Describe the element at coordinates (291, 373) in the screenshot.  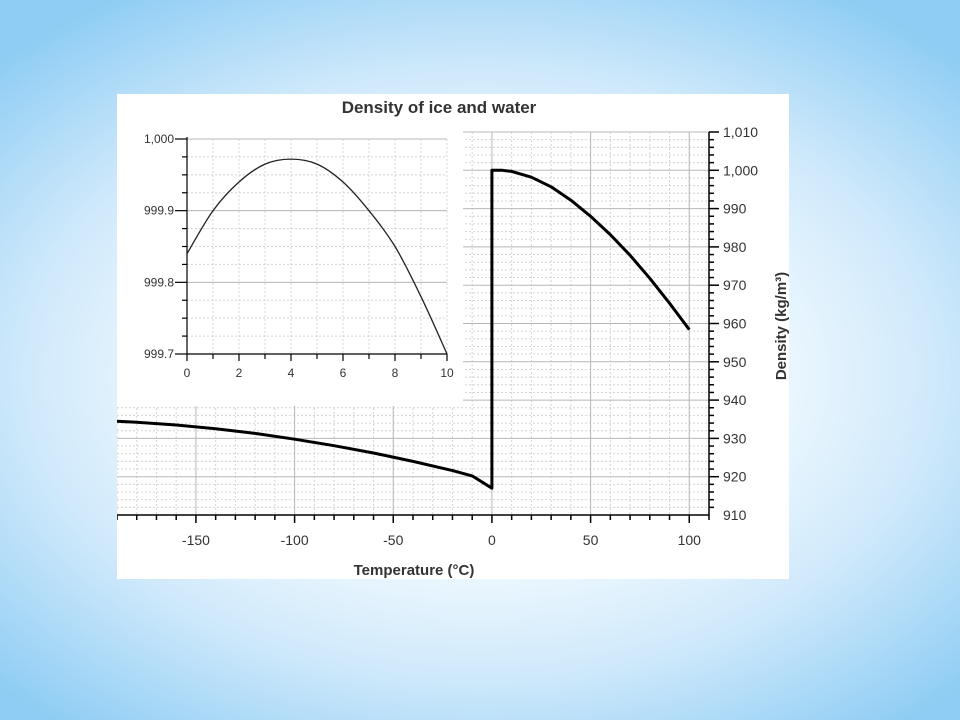
I see `inset-x-tick-label: 4` at that location.